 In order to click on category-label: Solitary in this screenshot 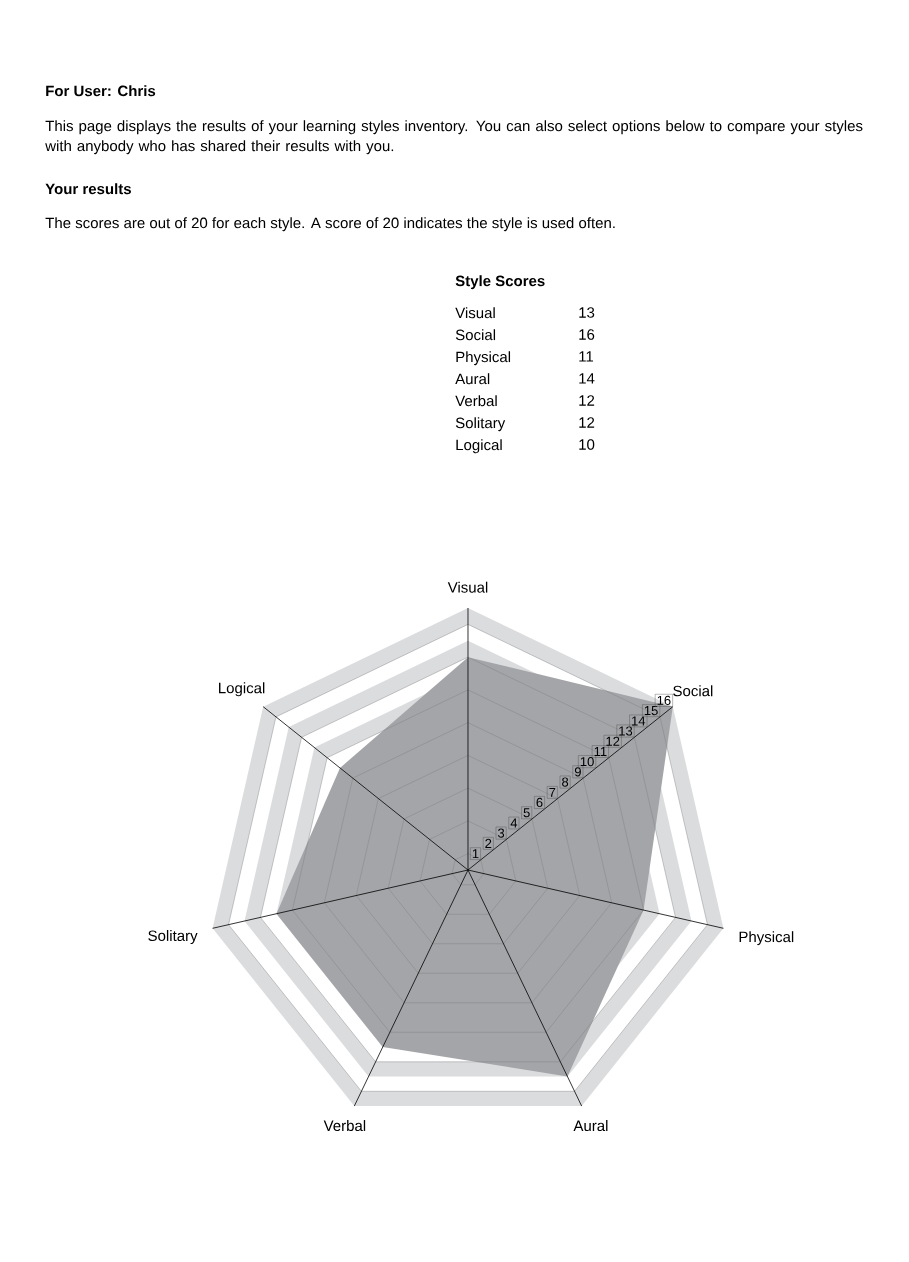, I will do `click(480, 424)`.